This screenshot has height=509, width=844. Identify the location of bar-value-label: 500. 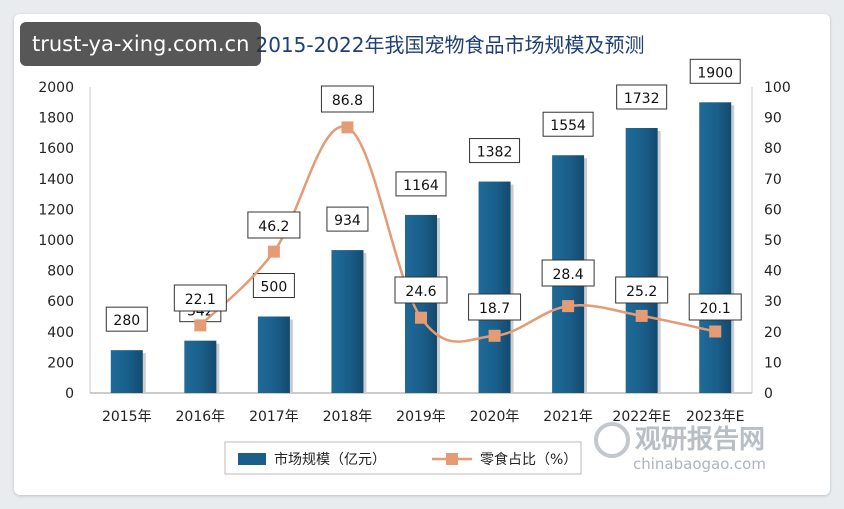
(274, 288).